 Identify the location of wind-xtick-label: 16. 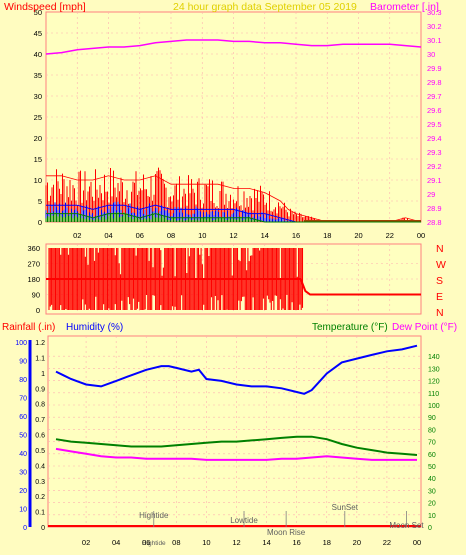
(296, 235).